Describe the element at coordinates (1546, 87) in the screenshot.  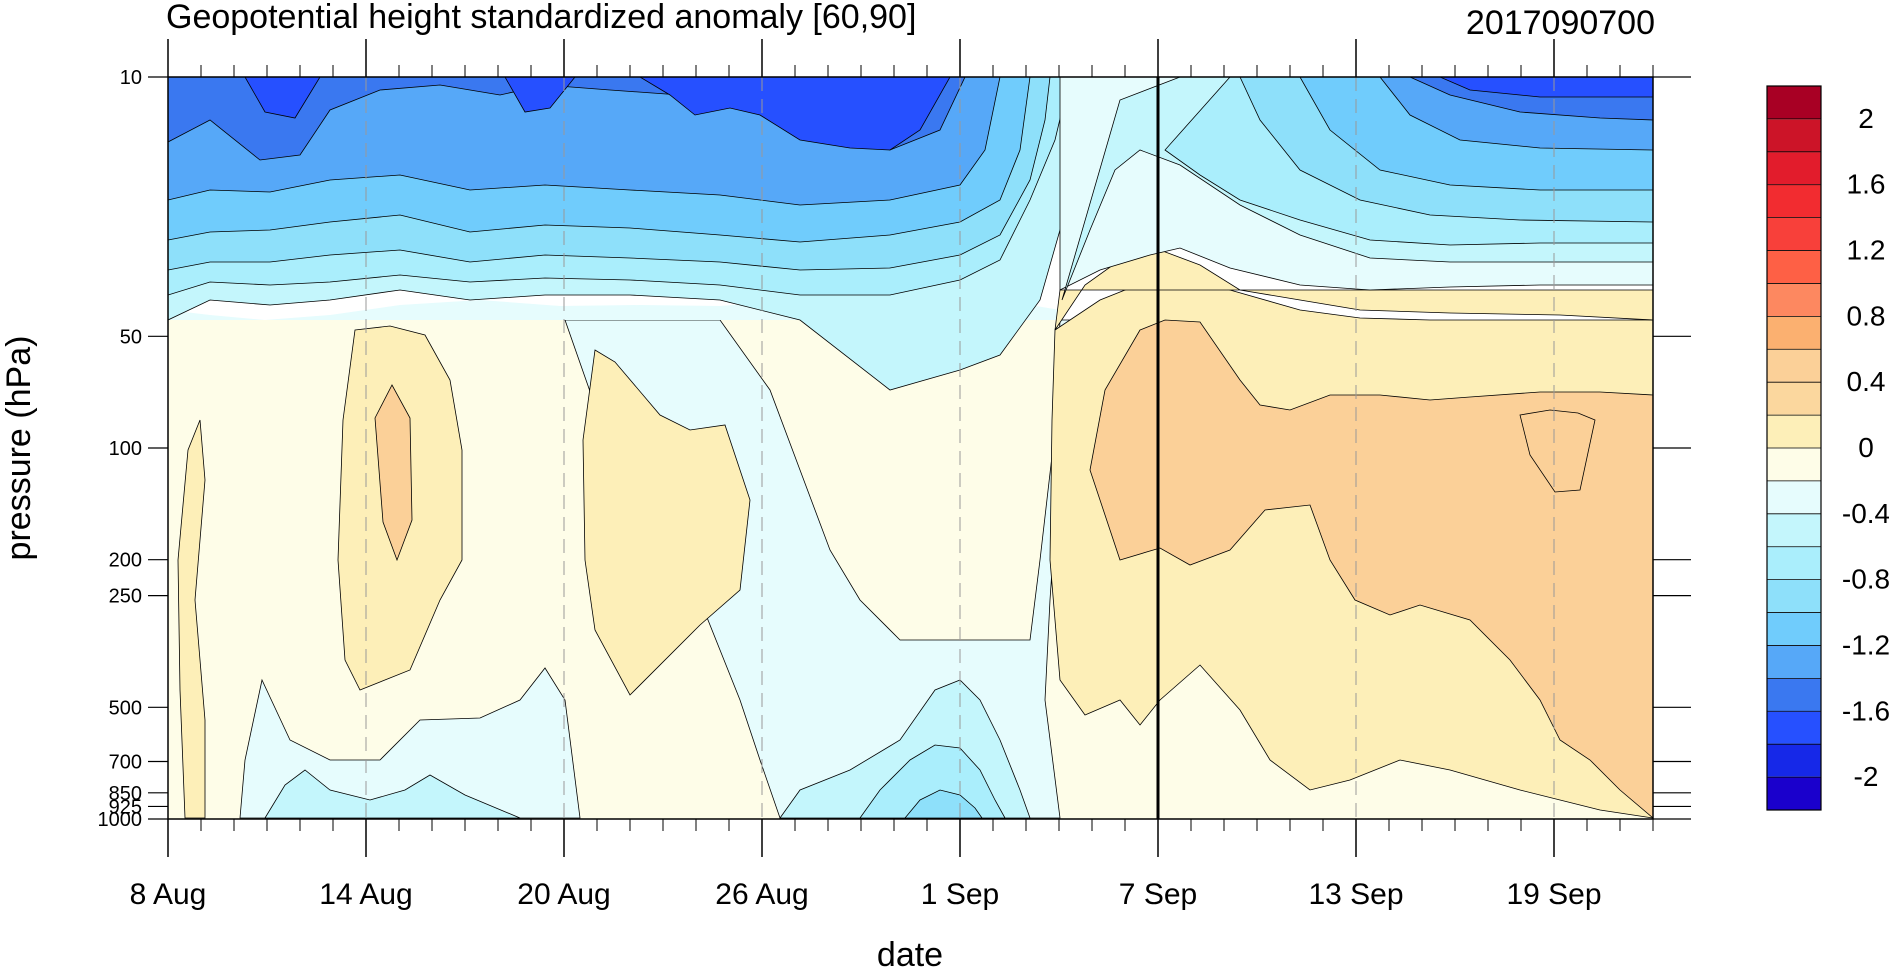
I see `fill-strat-r9` at that location.